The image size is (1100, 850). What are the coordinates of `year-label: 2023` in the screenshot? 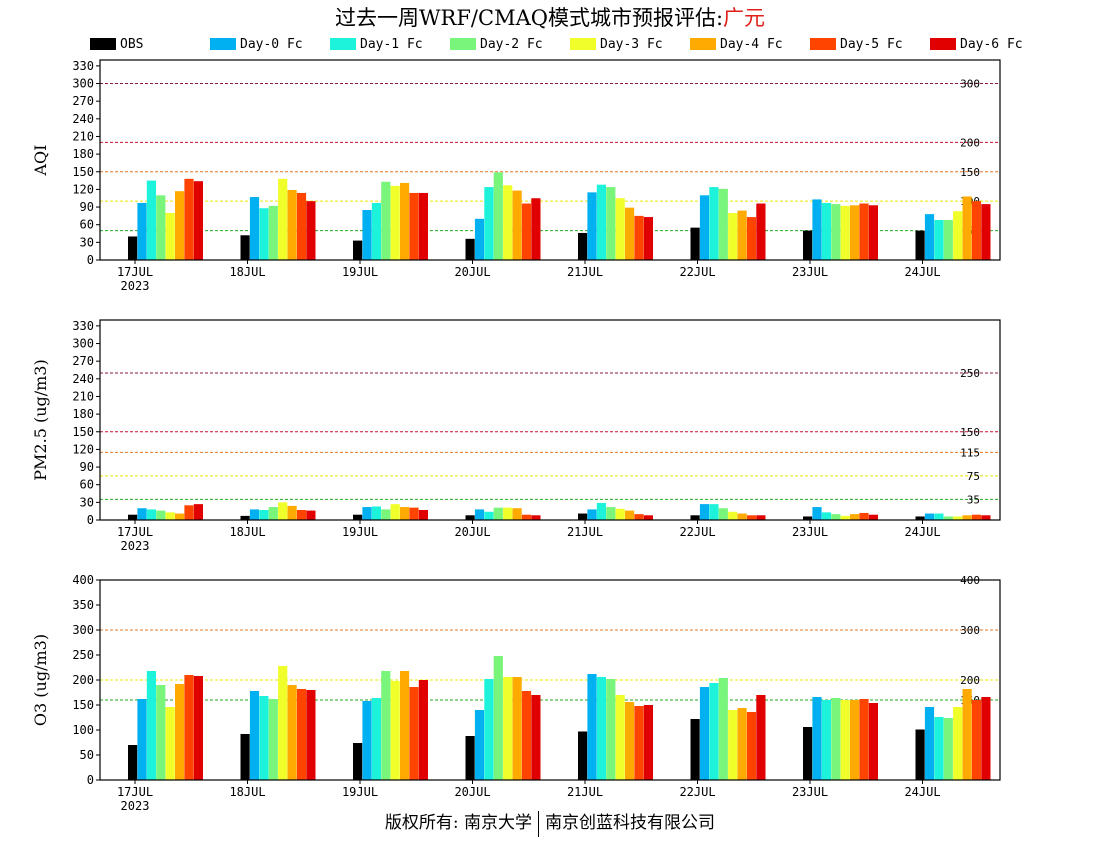 It's located at (135, 806).